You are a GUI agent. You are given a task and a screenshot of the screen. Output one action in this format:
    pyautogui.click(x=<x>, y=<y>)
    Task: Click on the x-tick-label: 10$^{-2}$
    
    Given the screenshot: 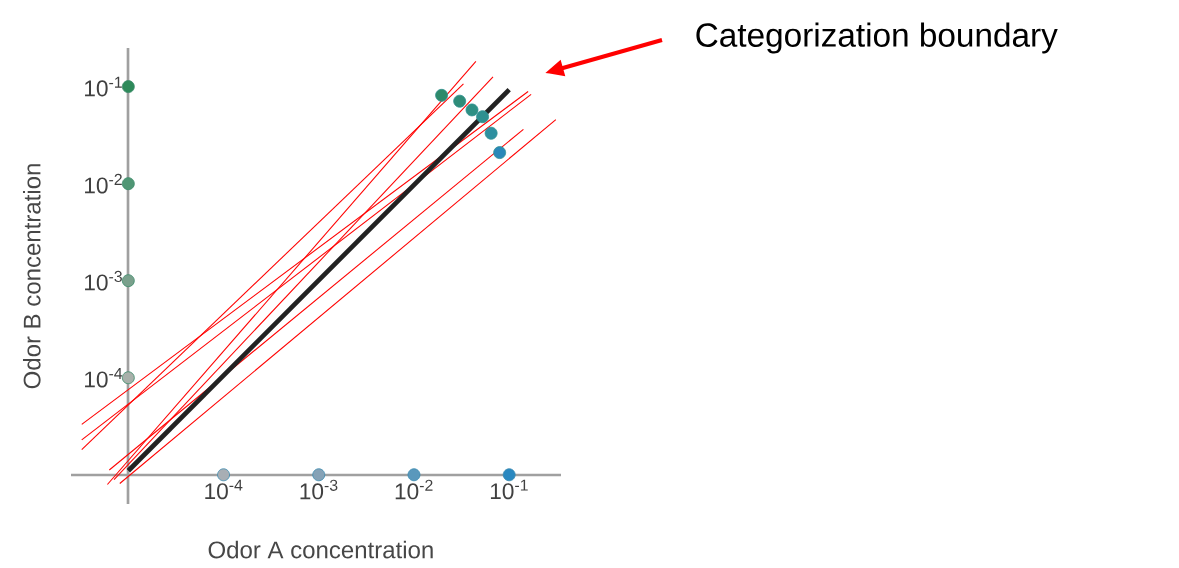 What is the action you would take?
    pyautogui.click(x=414, y=489)
    